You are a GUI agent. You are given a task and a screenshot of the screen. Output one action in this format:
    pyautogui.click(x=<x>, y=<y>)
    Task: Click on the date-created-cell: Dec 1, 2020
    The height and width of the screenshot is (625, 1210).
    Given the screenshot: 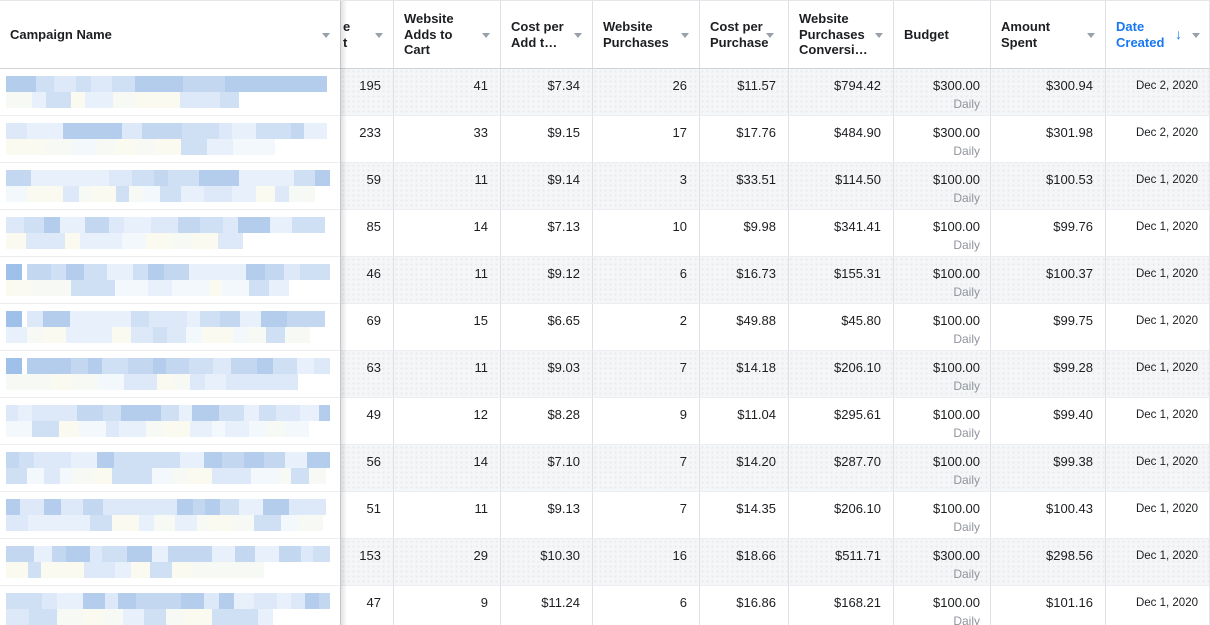 What is the action you would take?
    pyautogui.click(x=1157, y=605)
    